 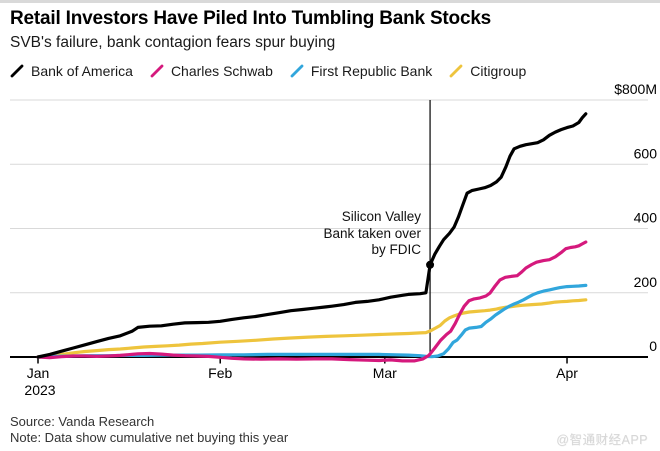 What do you see at coordinates (602, 440) in the screenshot?
I see `watermark: @智通财经APP` at bounding box center [602, 440].